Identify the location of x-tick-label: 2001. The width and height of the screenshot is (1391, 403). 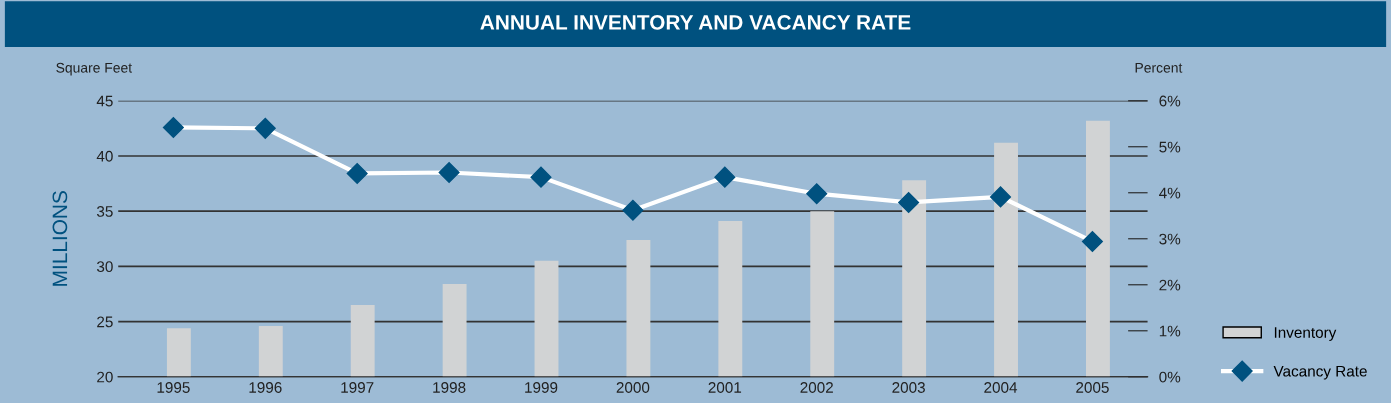
(725, 387).